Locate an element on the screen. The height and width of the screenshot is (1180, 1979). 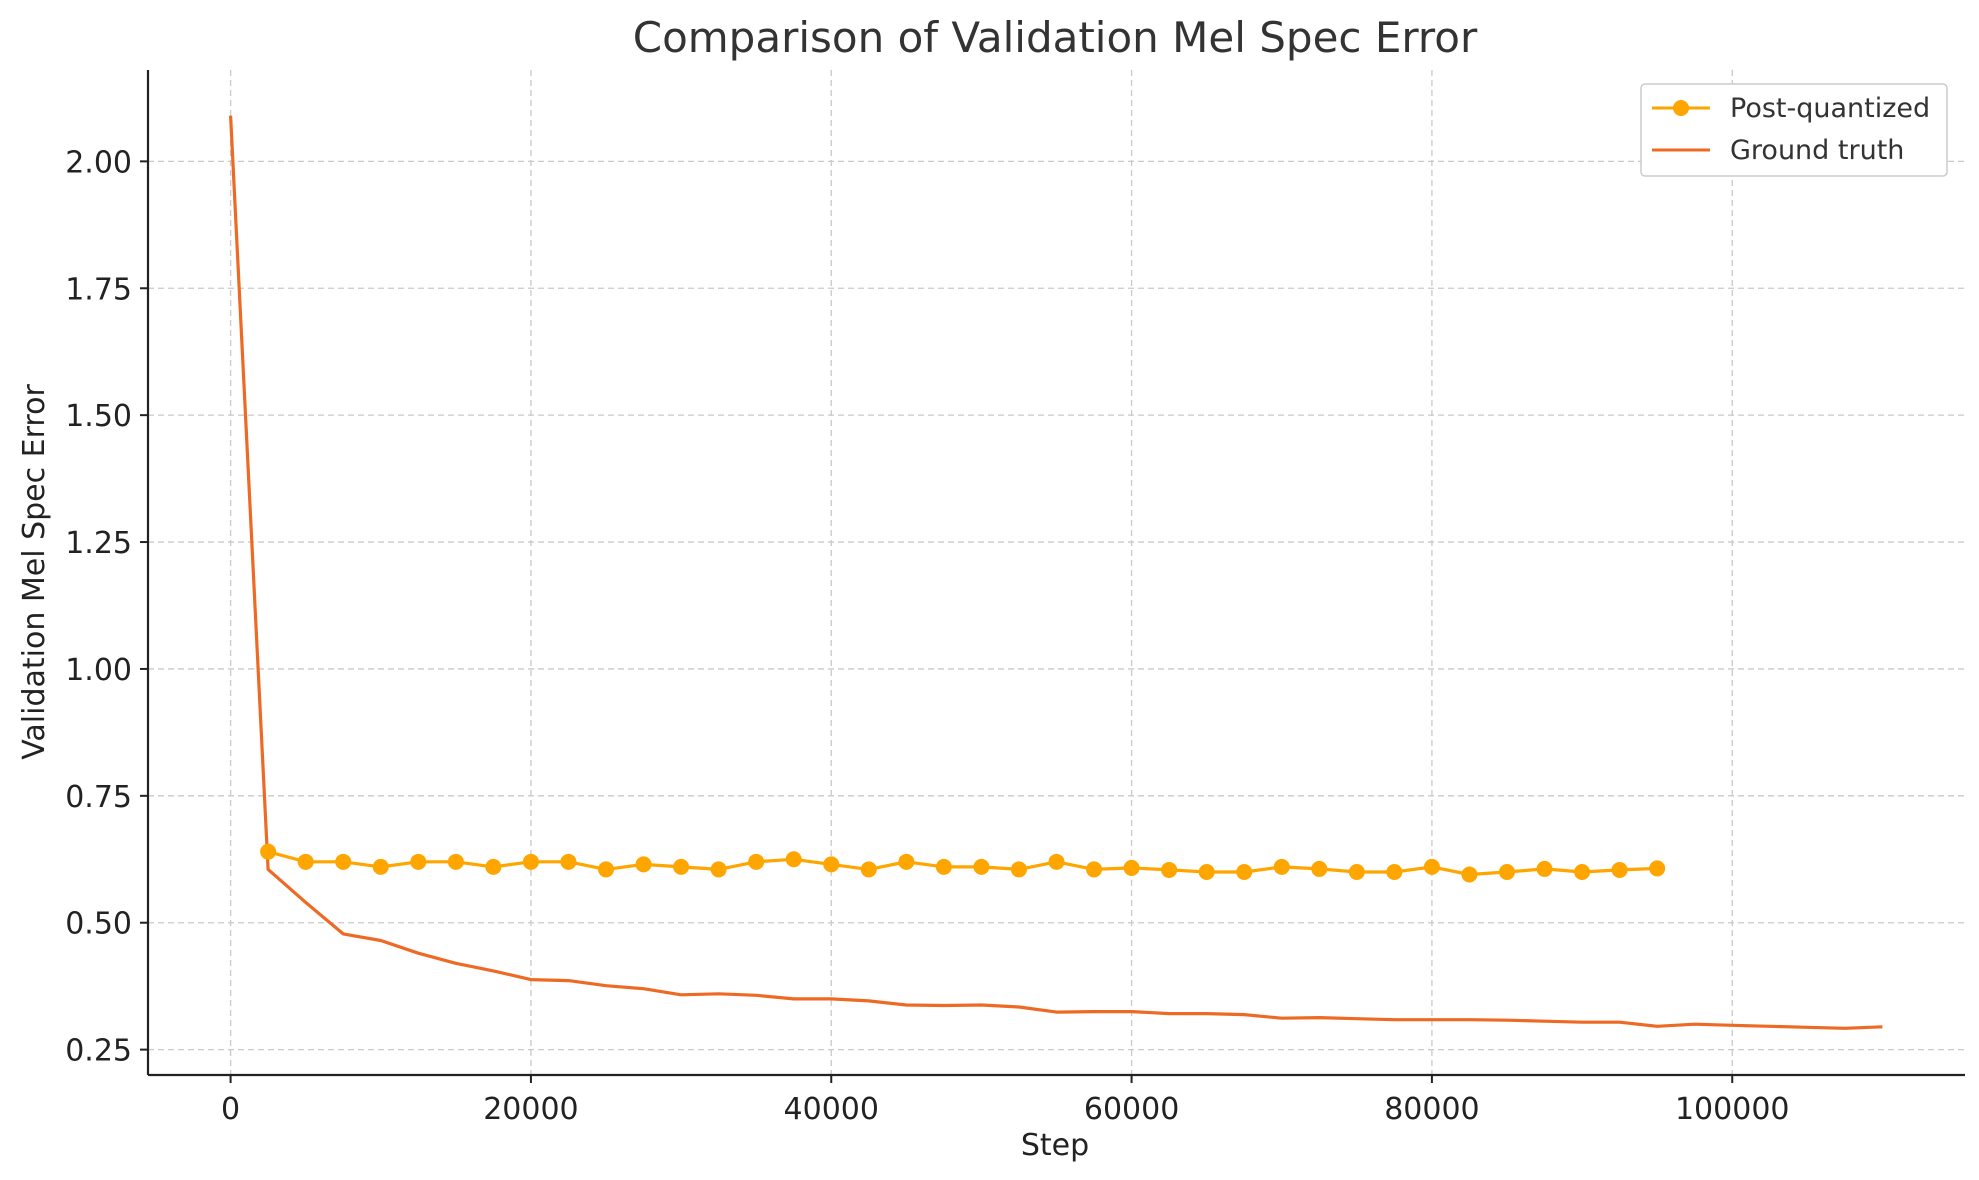
y-tick-label: 1.75 is located at coordinates (98, 289).